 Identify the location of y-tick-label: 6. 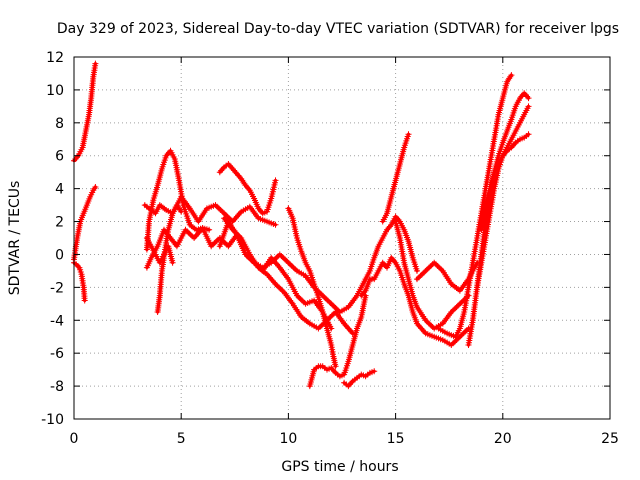
(59, 157).